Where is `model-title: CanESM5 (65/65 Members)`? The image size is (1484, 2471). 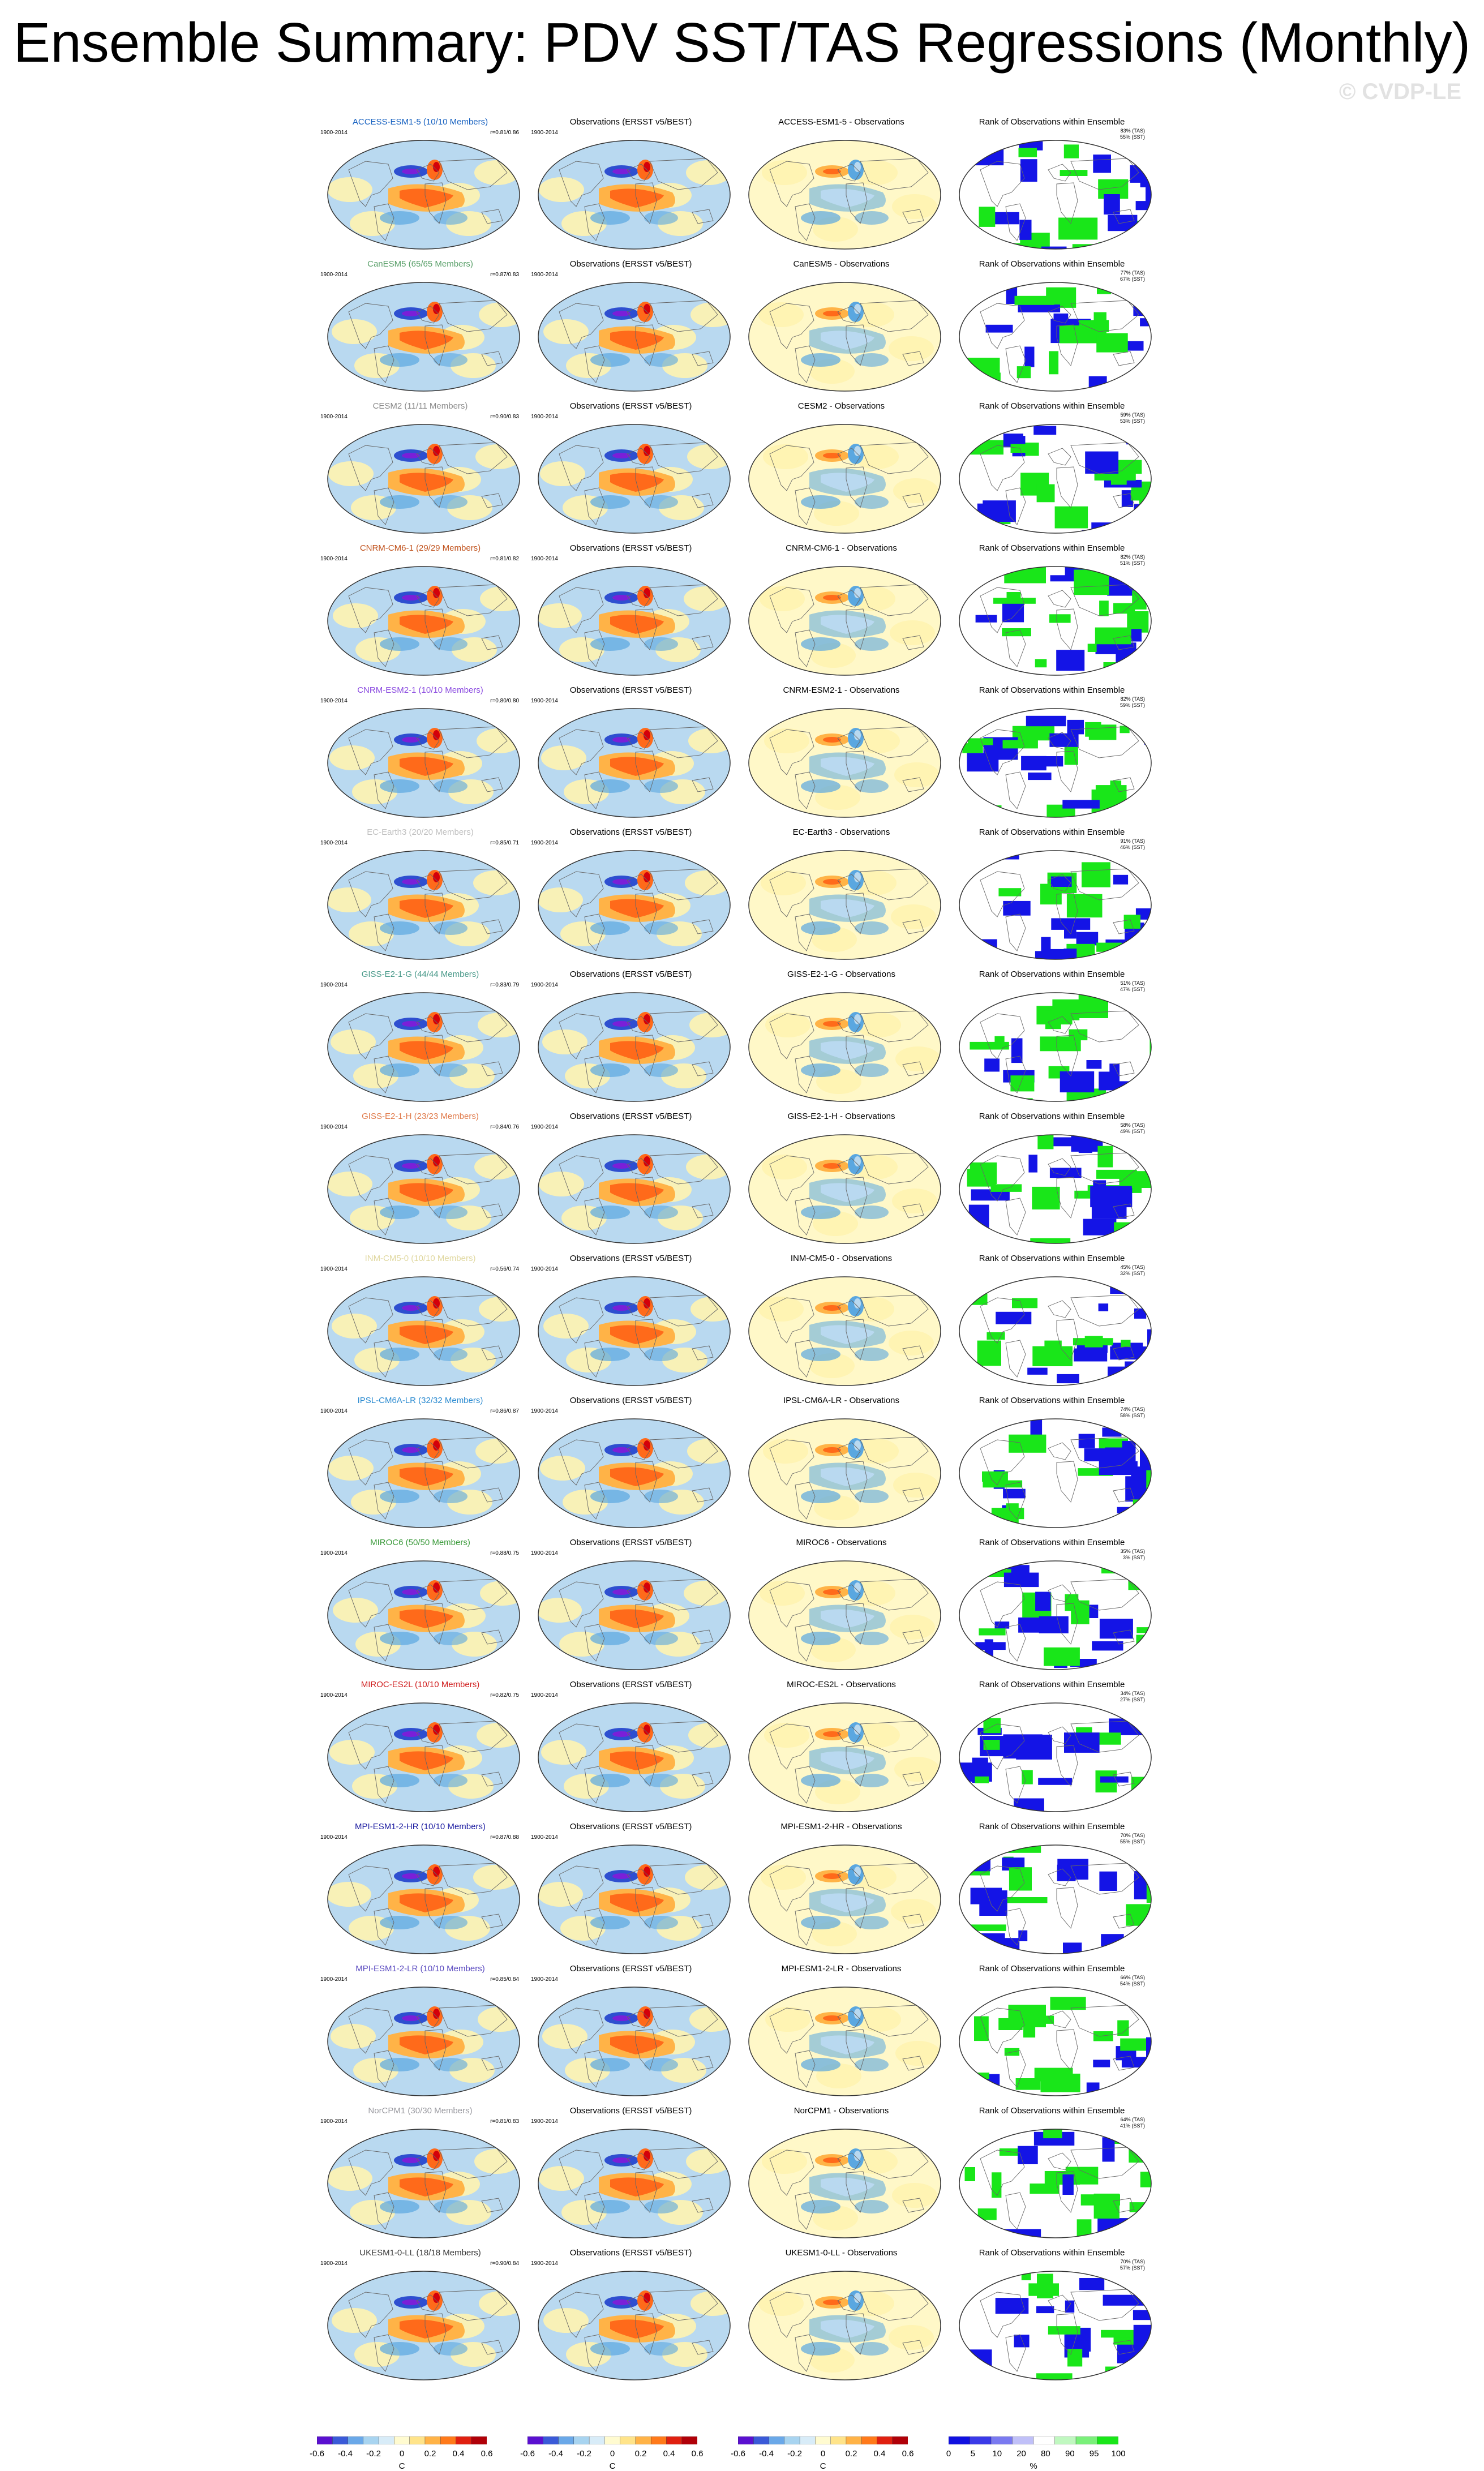
model-title: CanESM5 (65/65 Members) is located at coordinates (420, 264).